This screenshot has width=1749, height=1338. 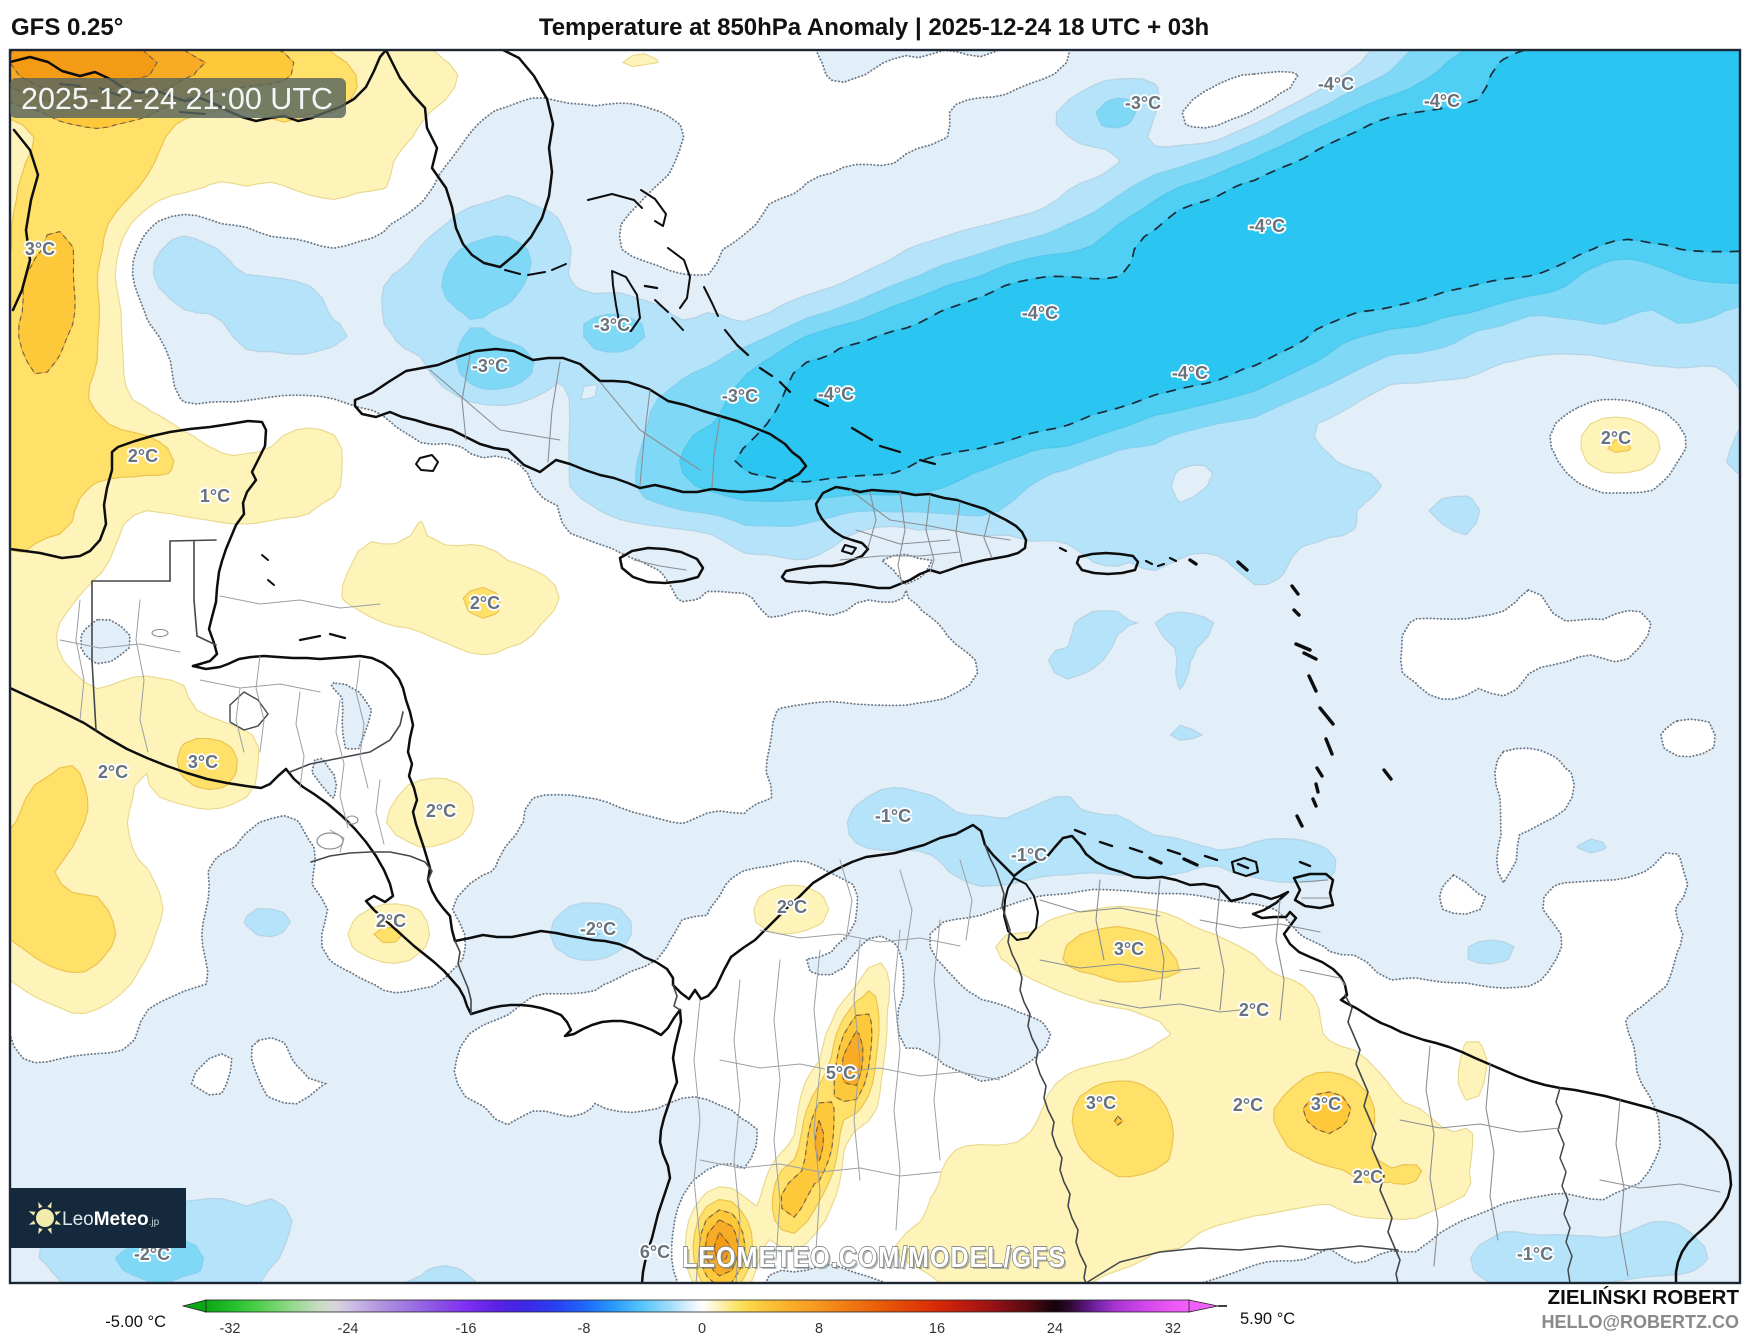 I want to click on svg-text: 24, so click(x=1055, y=1329).